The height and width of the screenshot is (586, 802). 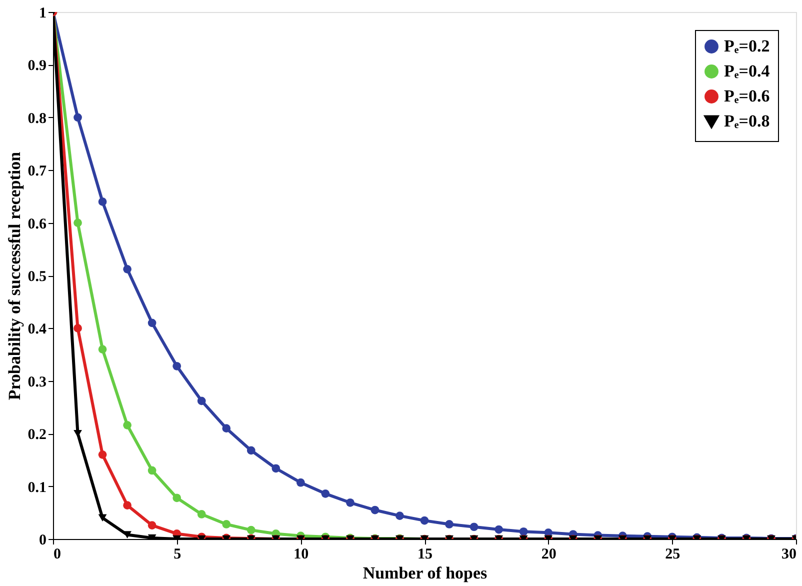 What do you see at coordinates (425, 554) in the screenshot?
I see `x-tick-label: 15` at bounding box center [425, 554].